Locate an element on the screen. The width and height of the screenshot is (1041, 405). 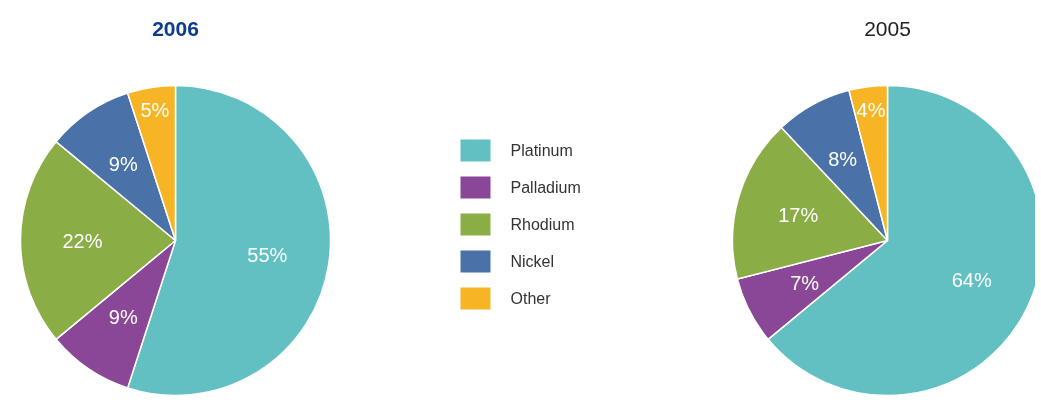
legend-label: Platinum is located at coordinates (541, 150).